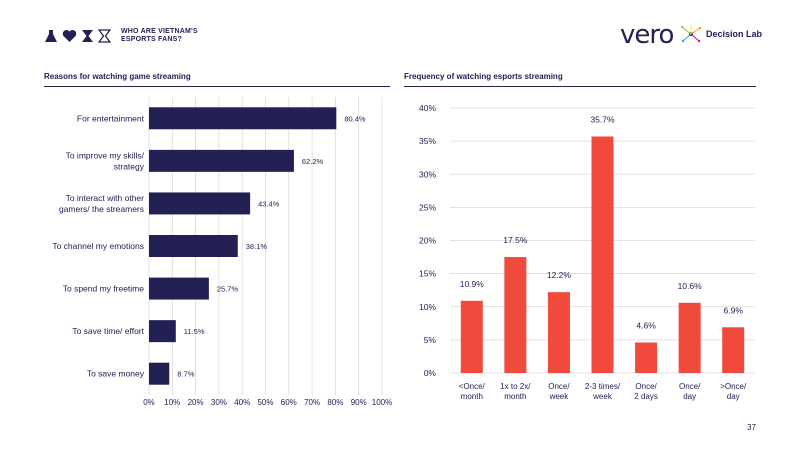 This screenshot has height=450, width=800. Describe the element at coordinates (382, 402) in the screenshot. I see `x-tick-label: 100%` at that location.